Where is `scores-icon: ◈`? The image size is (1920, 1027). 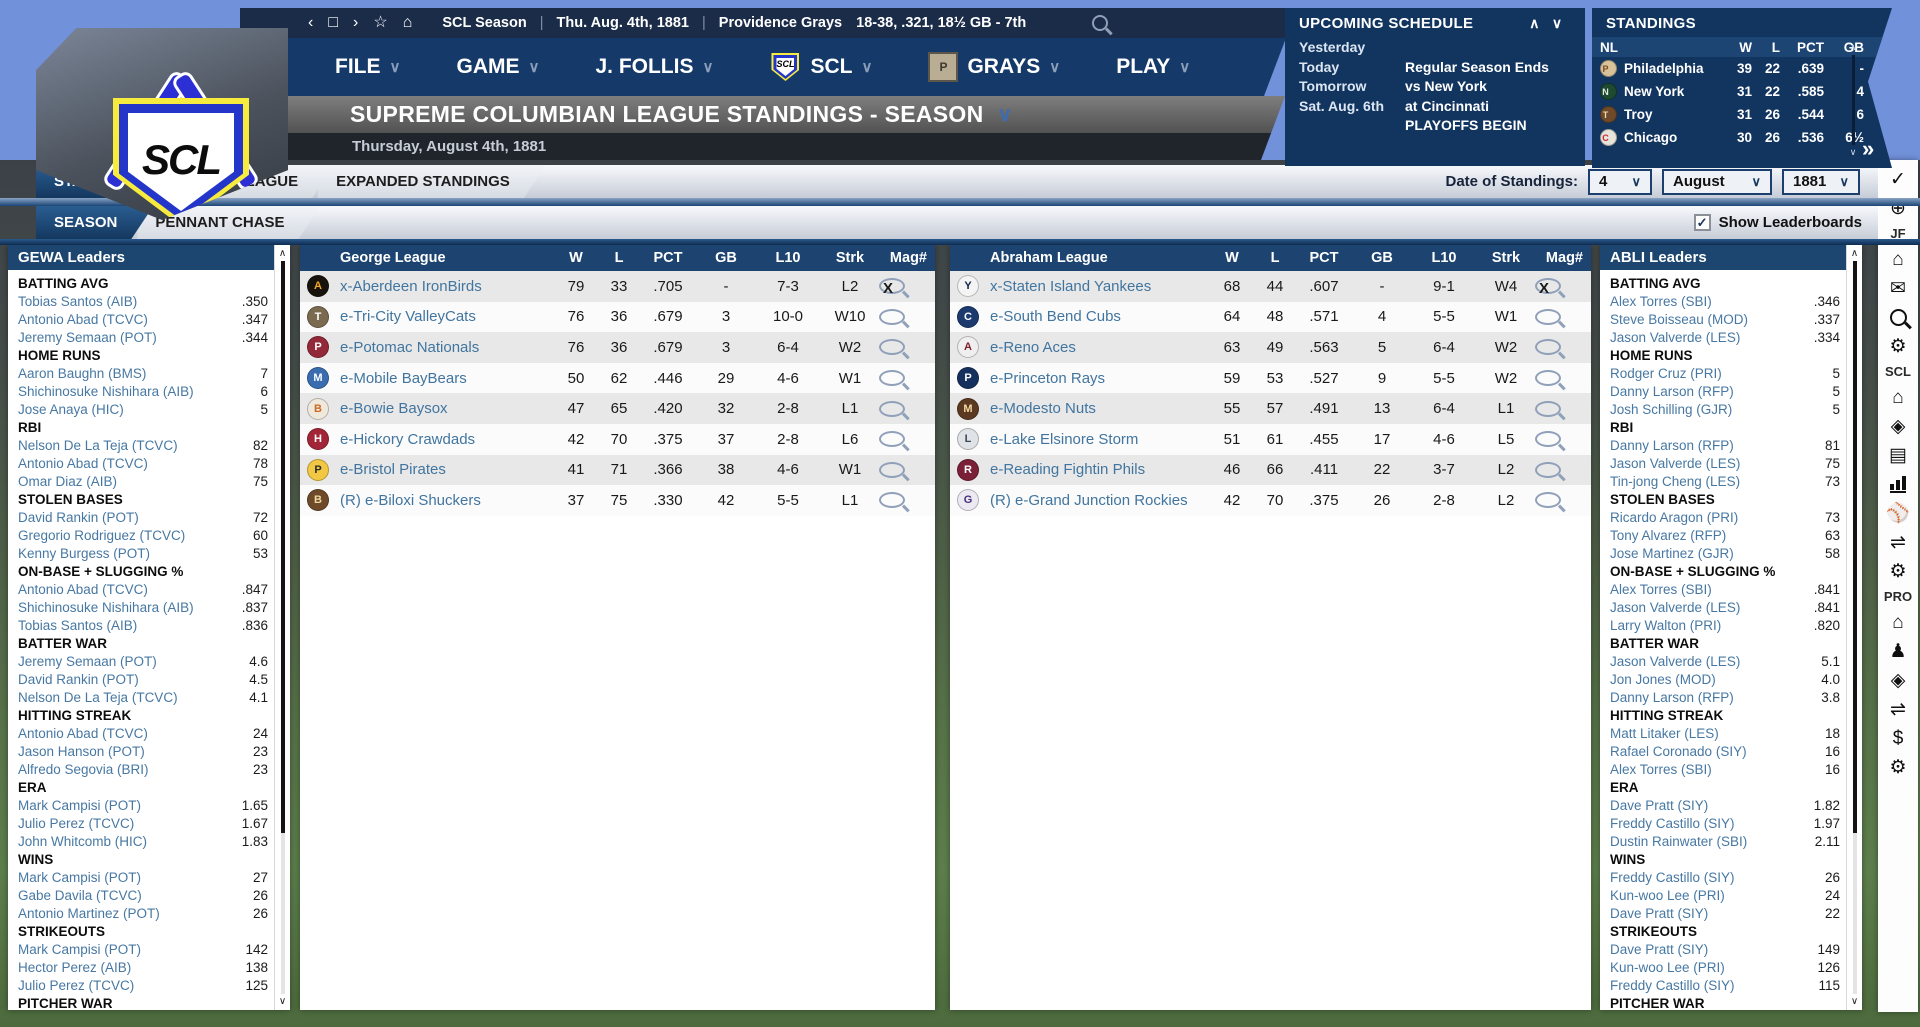 scores-icon: ◈ is located at coordinates (1898, 426).